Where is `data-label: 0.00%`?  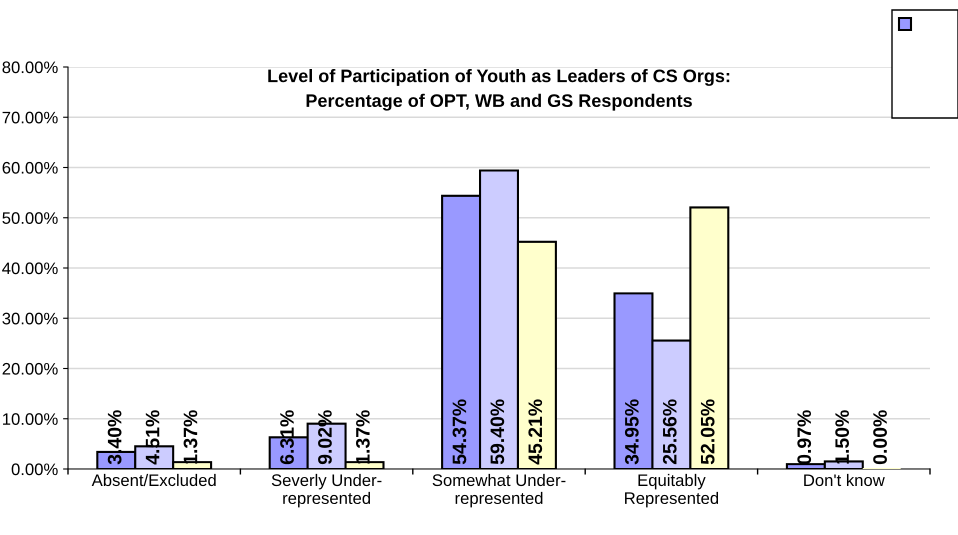 data-label: 0.00% is located at coordinates (880, 437).